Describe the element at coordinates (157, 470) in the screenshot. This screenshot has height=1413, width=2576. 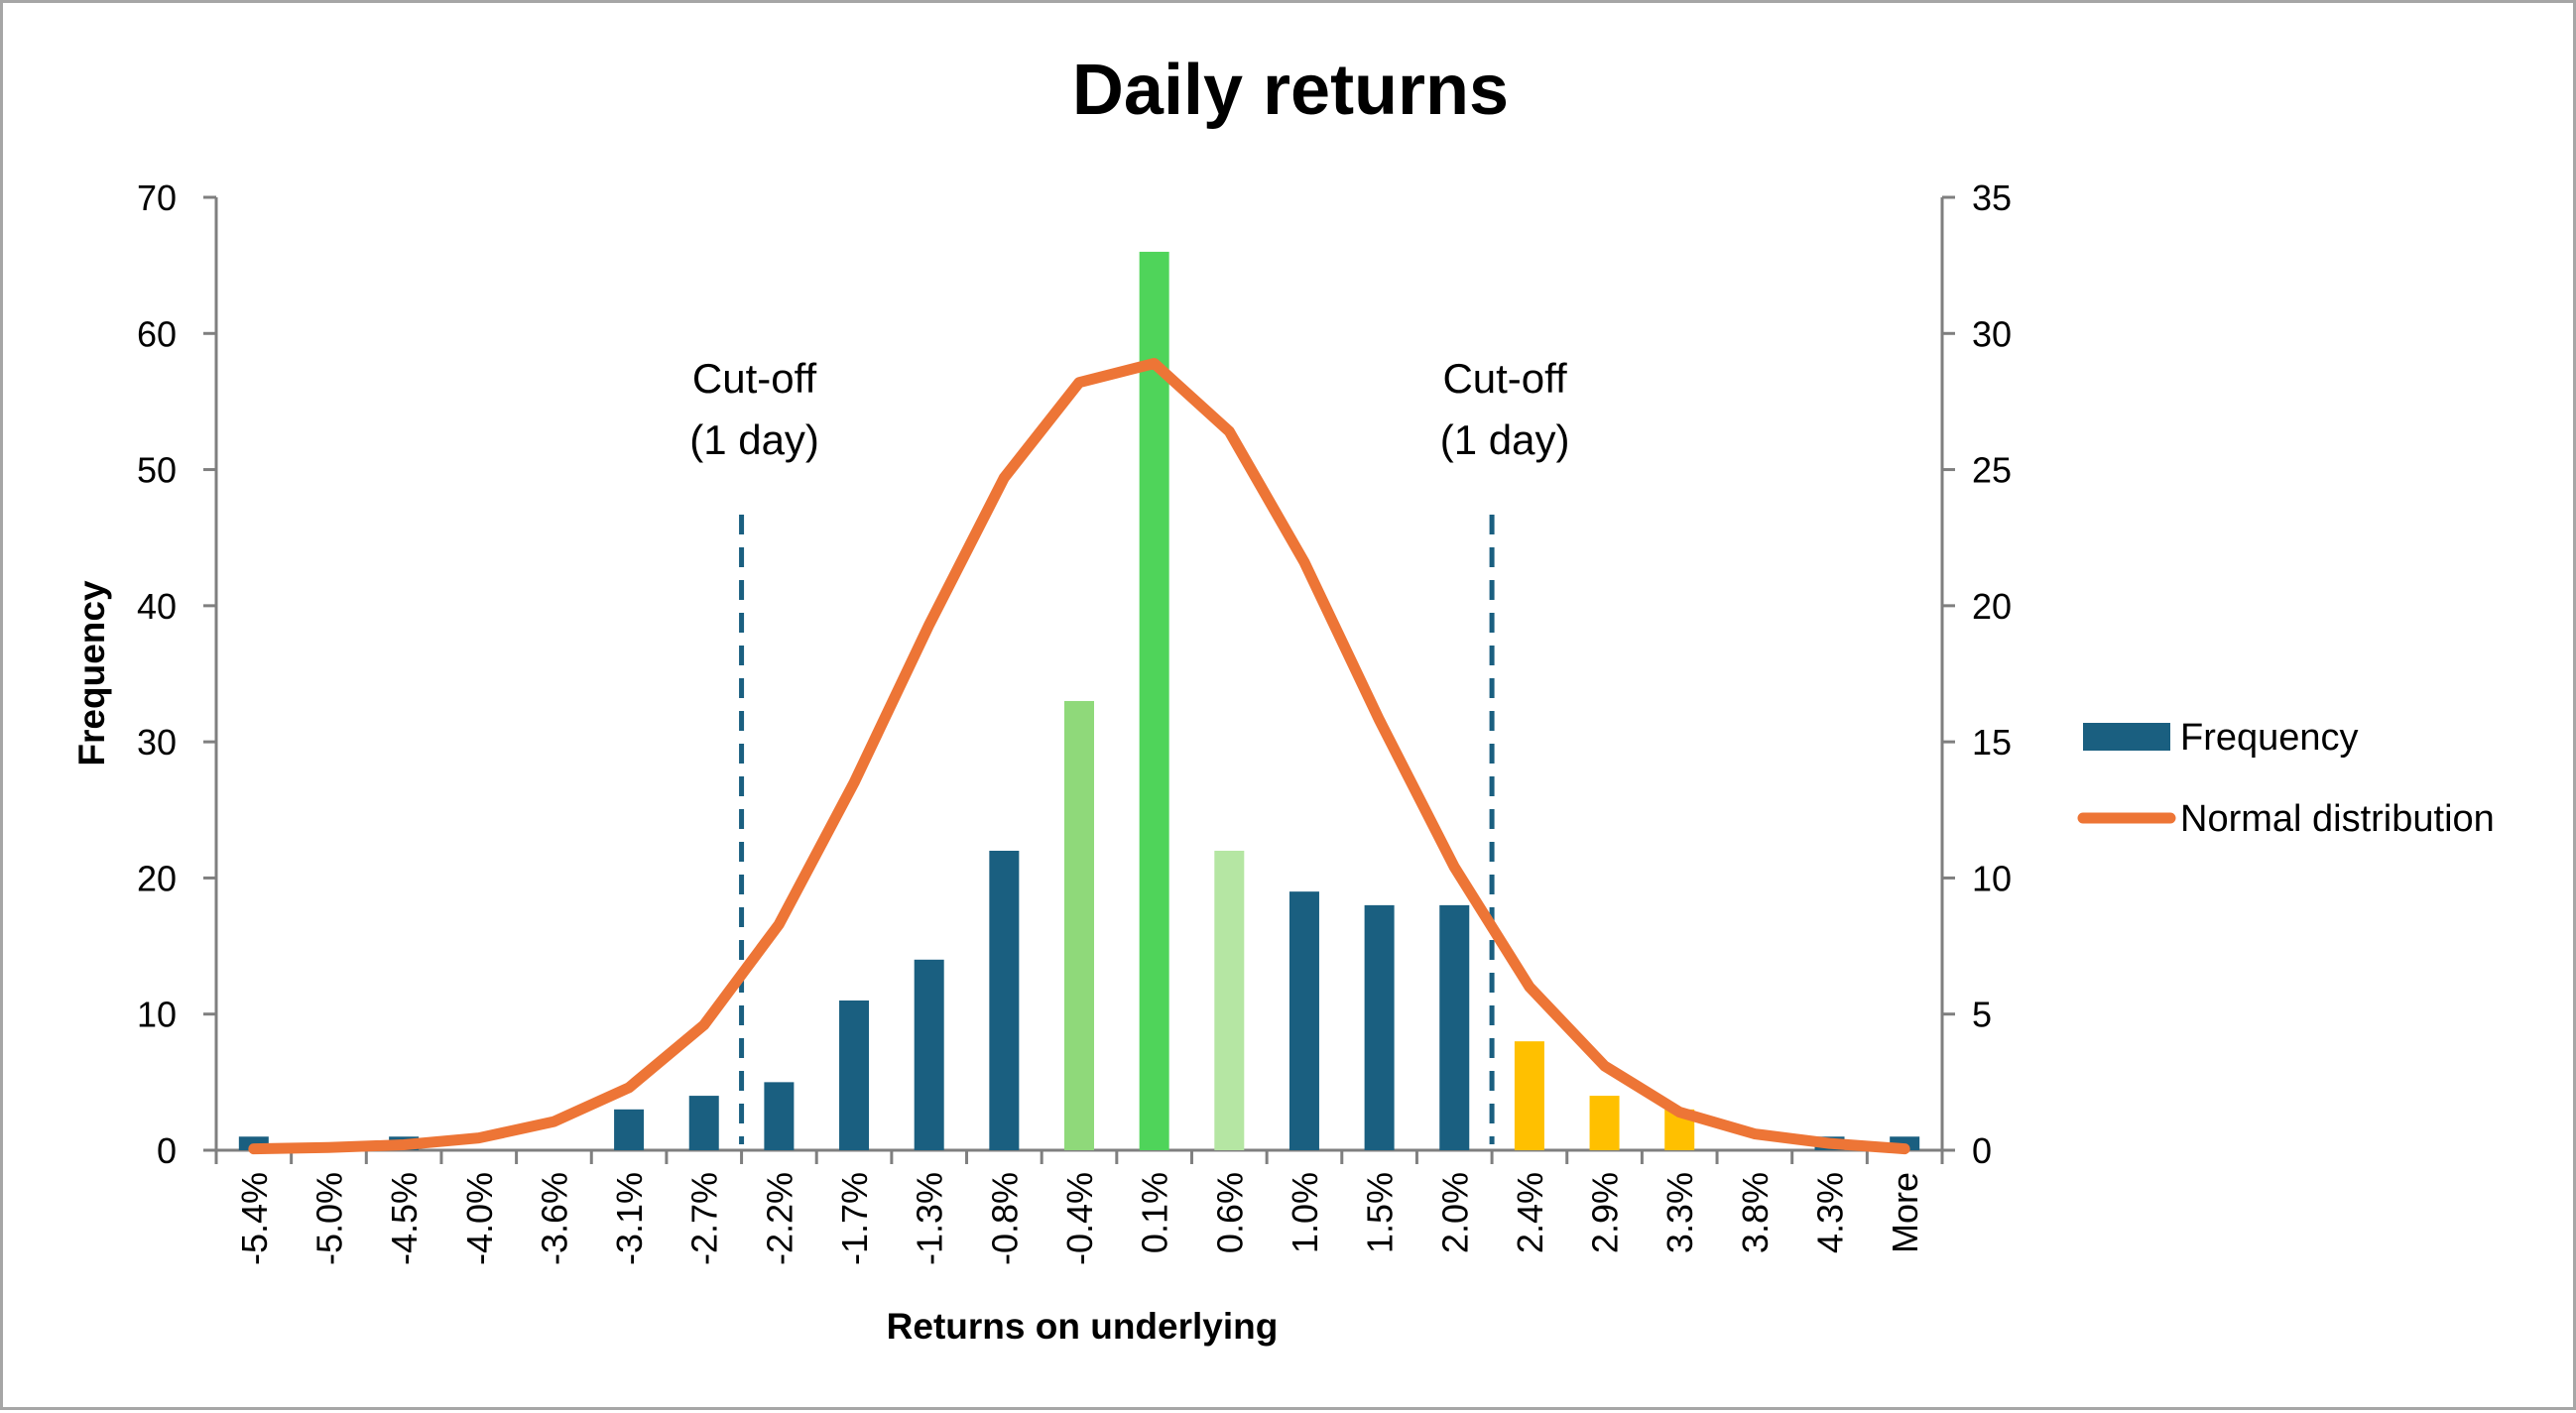
I see `y-tick-label: 50` at that location.